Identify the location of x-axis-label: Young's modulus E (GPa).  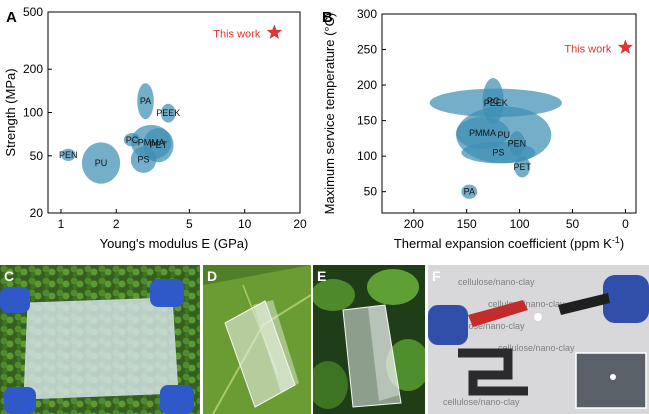
(174, 243).